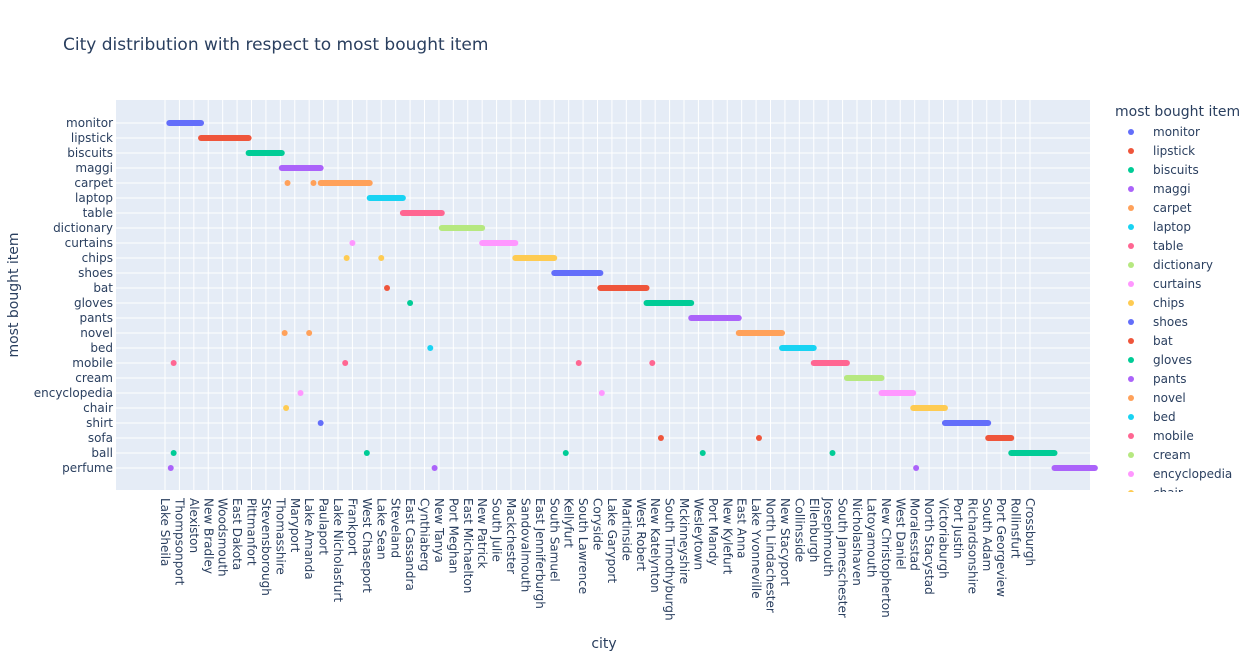 Image resolution: width=1256 pixels, height=664 pixels. What do you see at coordinates (972, 546) in the screenshot?
I see `x-tick-label: Richardsonshire` at bounding box center [972, 546].